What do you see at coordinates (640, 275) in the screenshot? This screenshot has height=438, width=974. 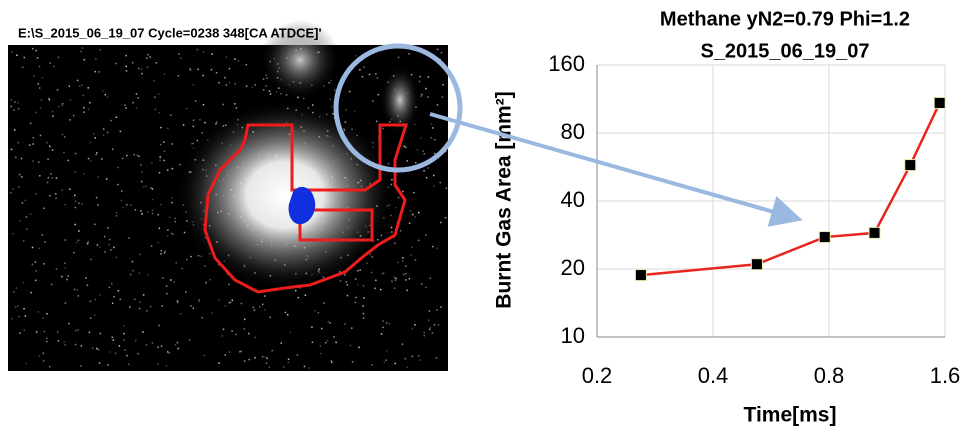 I see `data-point` at bounding box center [640, 275].